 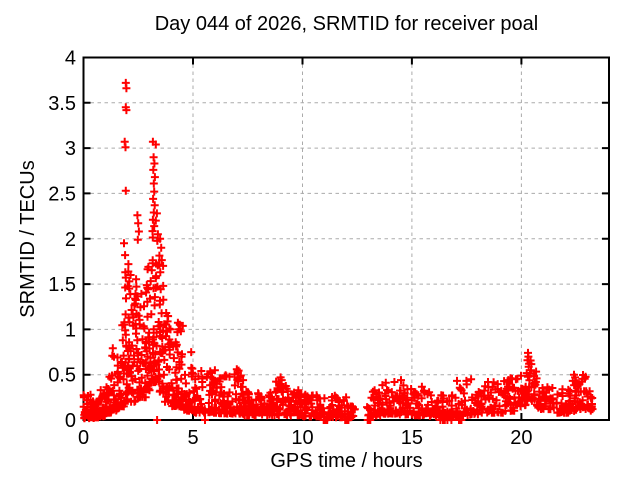 What do you see at coordinates (192, 438) in the screenshot?
I see `x-tick-label: 5` at bounding box center [192, 438].